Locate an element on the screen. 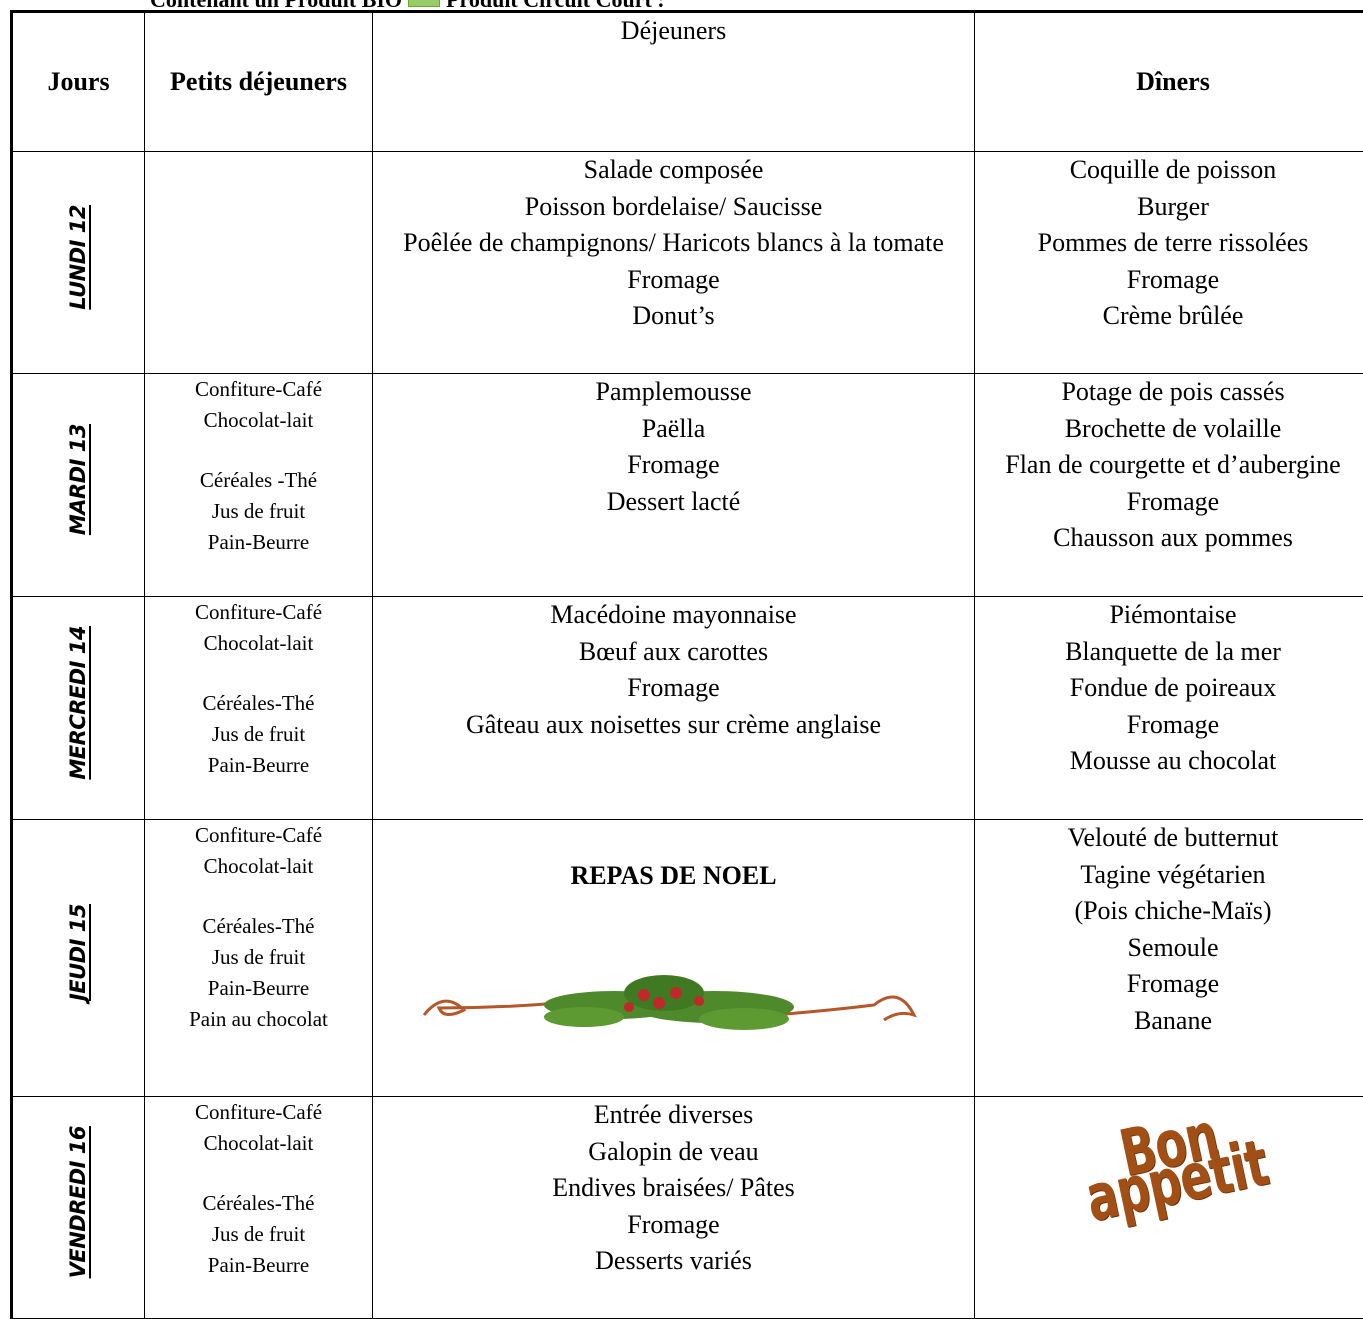 This screenshot has width=1363, height=1319. lunch-cell: REPAS DE NOEL is located at coordinates (674, 958).